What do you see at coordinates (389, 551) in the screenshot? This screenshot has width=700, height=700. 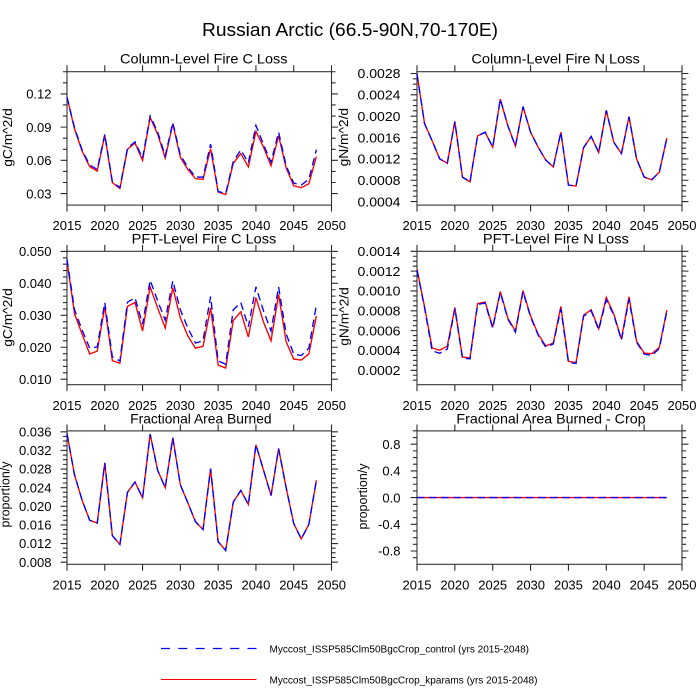 I see `svg-text: -0.8` at bounding box center [389, 551].